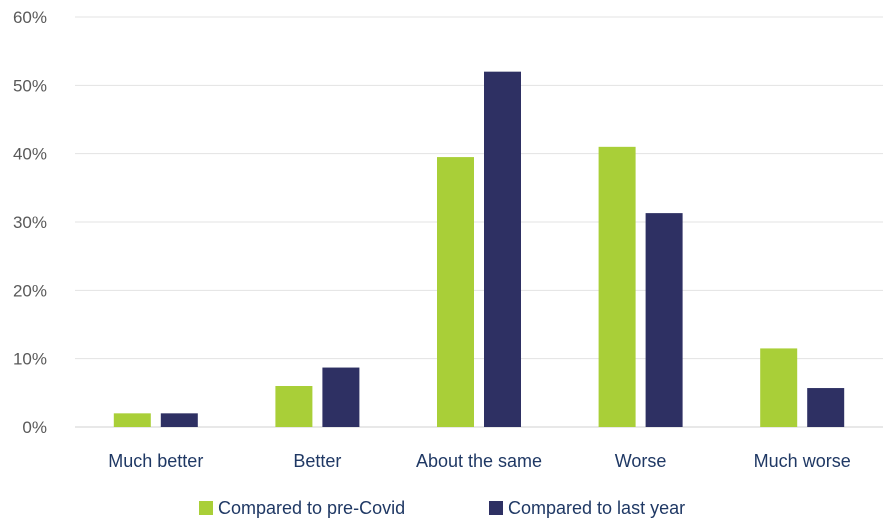 This screenshot has width=883, height=524. I want to click on y-axis-tick-labels: 0% 10% 20% 30% 40% 50% 60%, so click(30, 222).